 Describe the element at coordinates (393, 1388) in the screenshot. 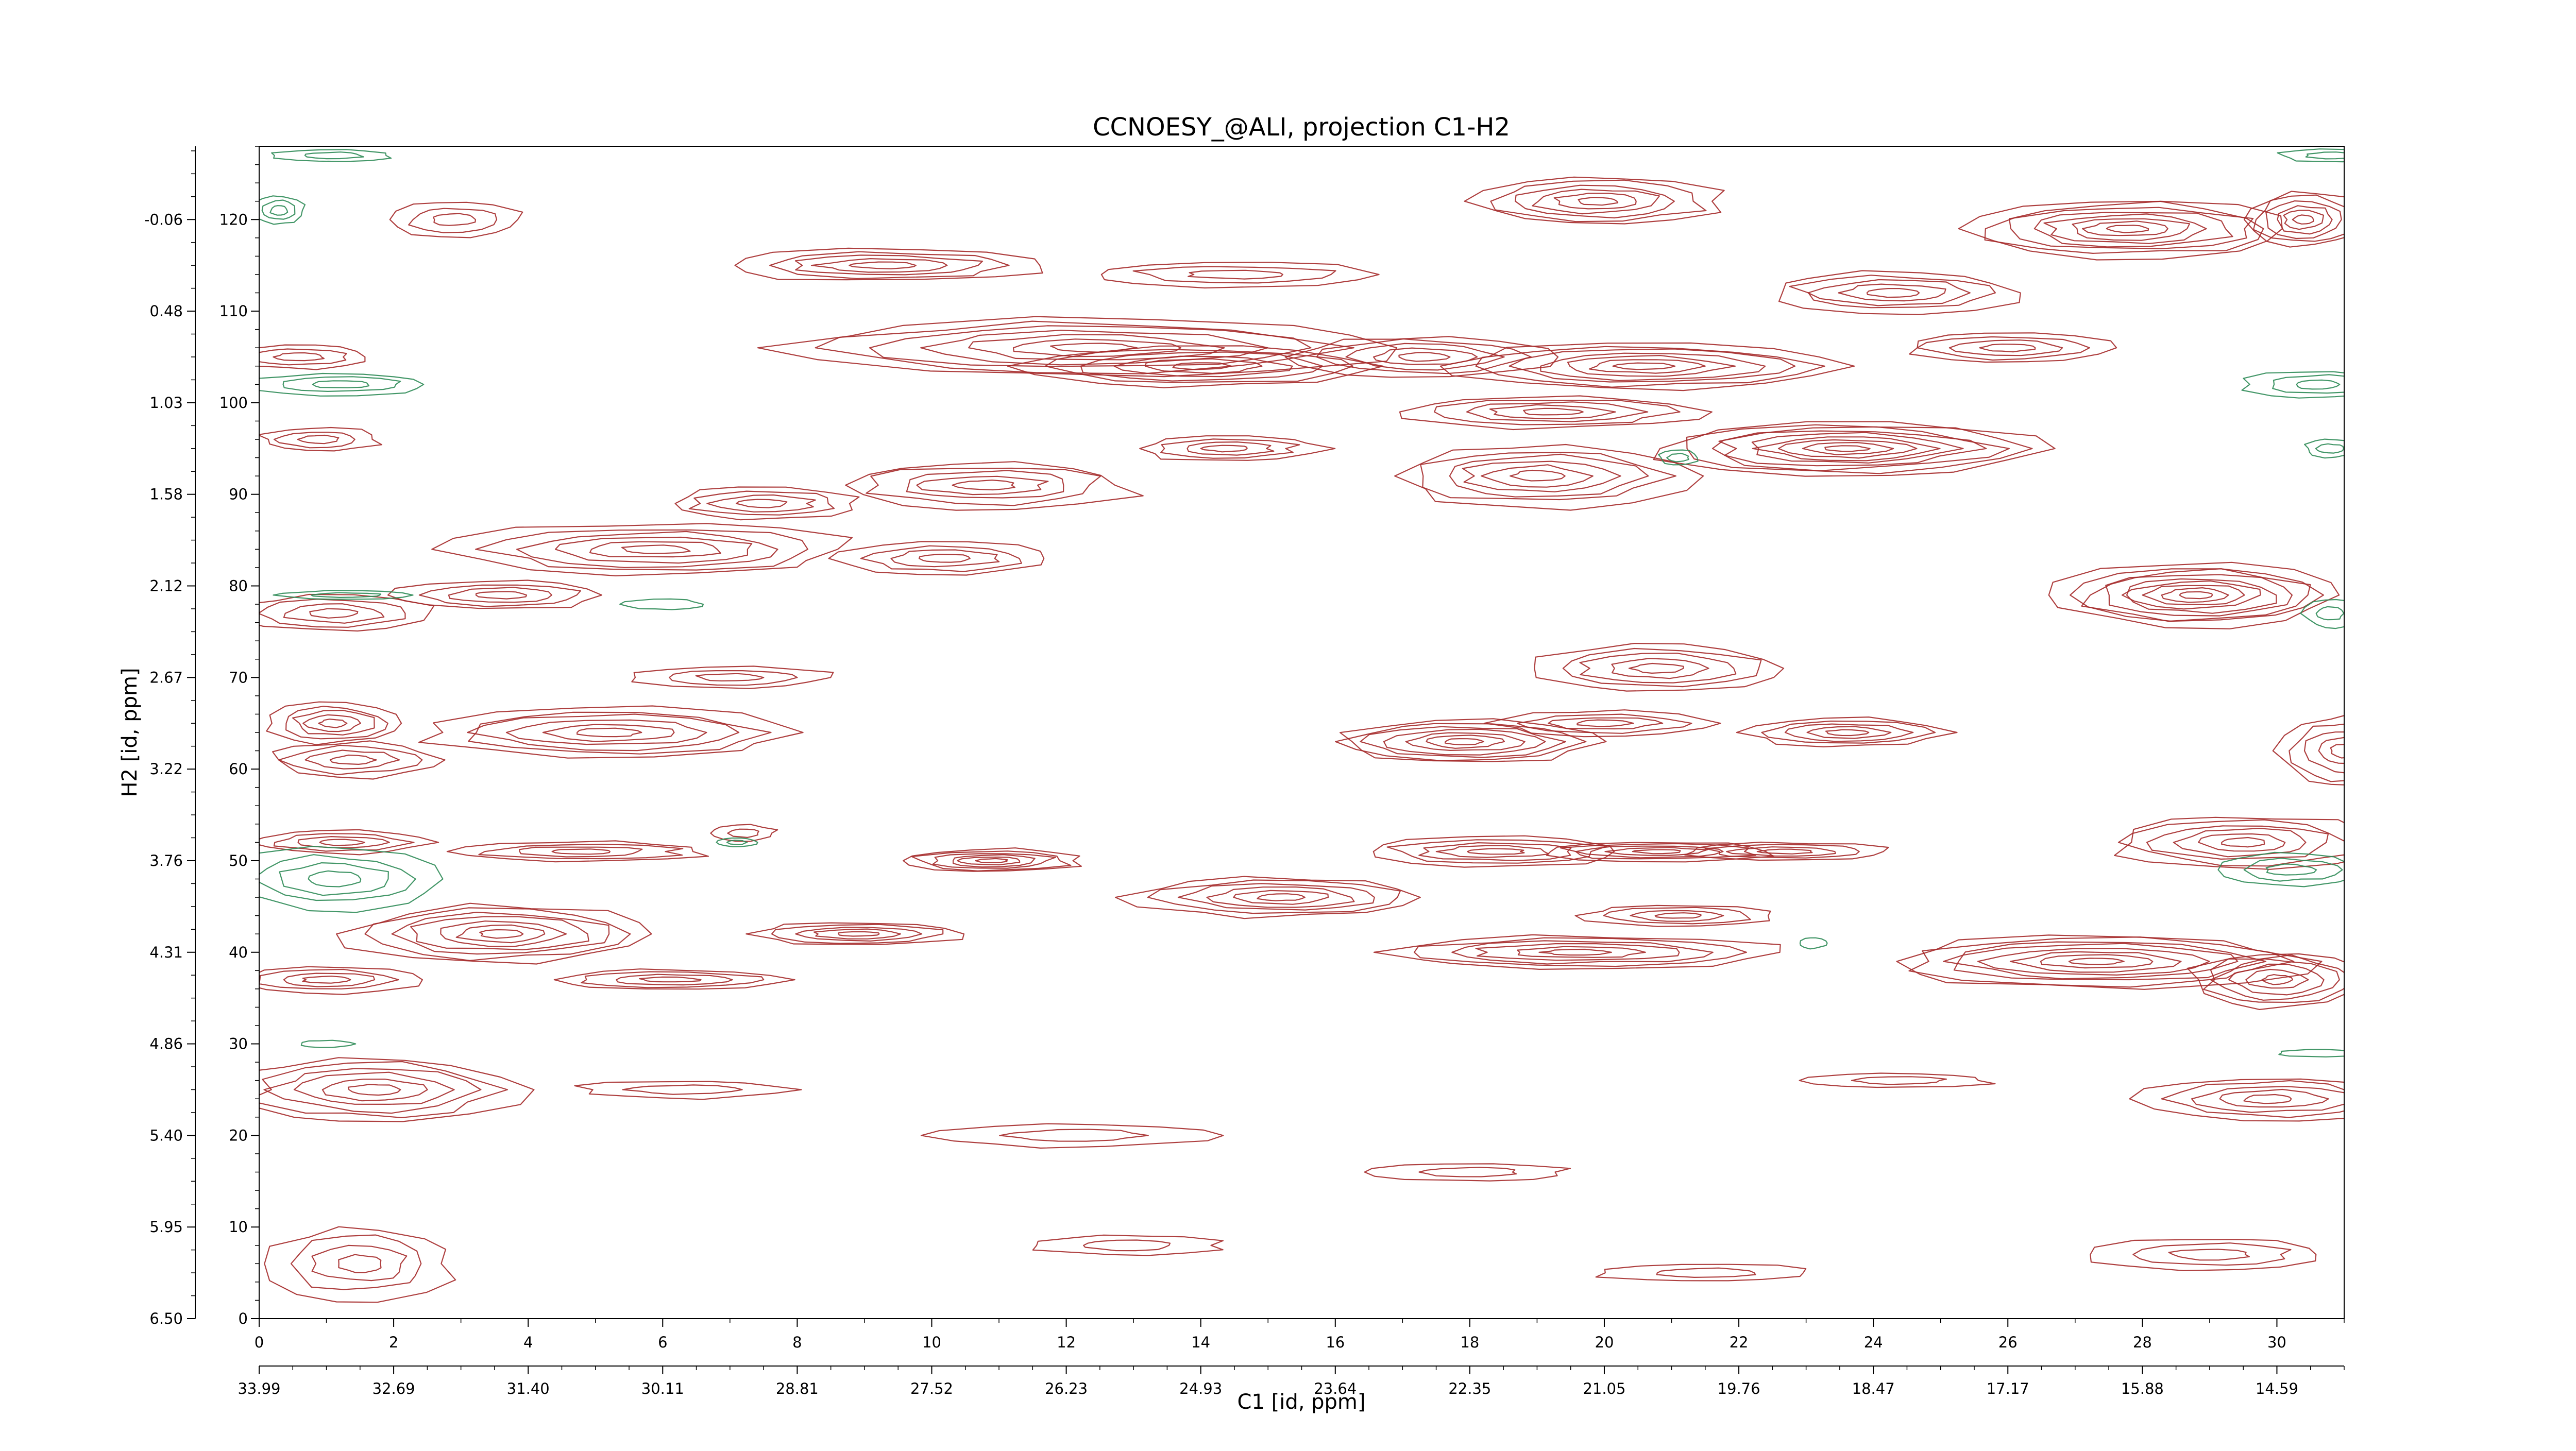

I see `x-ppm-tick-label: 32.69` at that location.